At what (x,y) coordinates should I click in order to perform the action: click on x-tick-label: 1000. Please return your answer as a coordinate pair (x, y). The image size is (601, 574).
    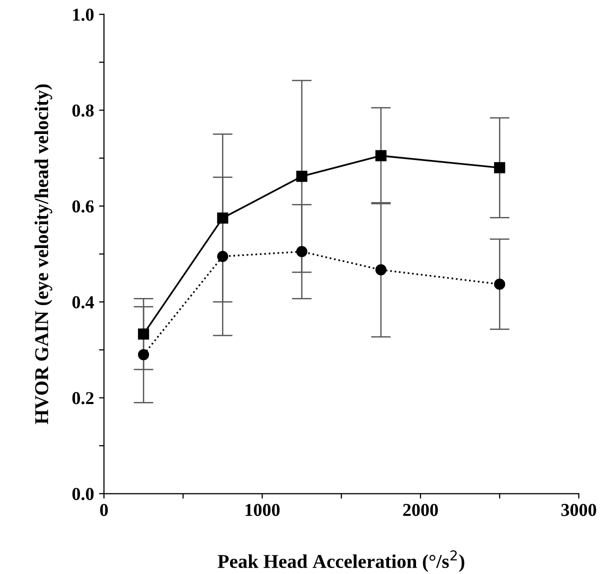
    Looking at the image, I should click on (263, 510).